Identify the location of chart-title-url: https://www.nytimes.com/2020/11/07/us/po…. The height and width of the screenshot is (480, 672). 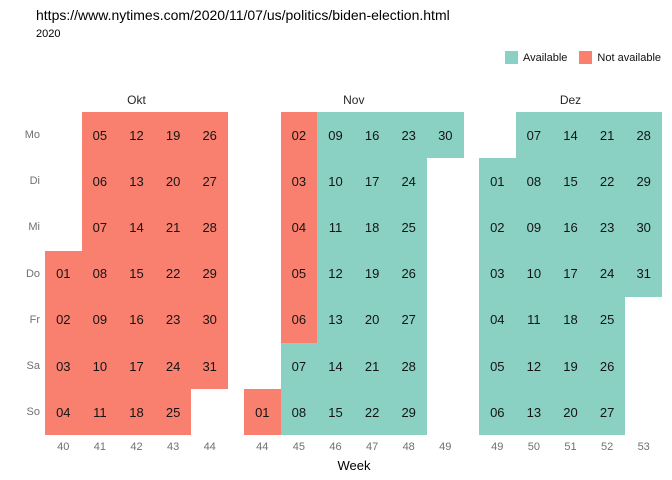
(243, 15).